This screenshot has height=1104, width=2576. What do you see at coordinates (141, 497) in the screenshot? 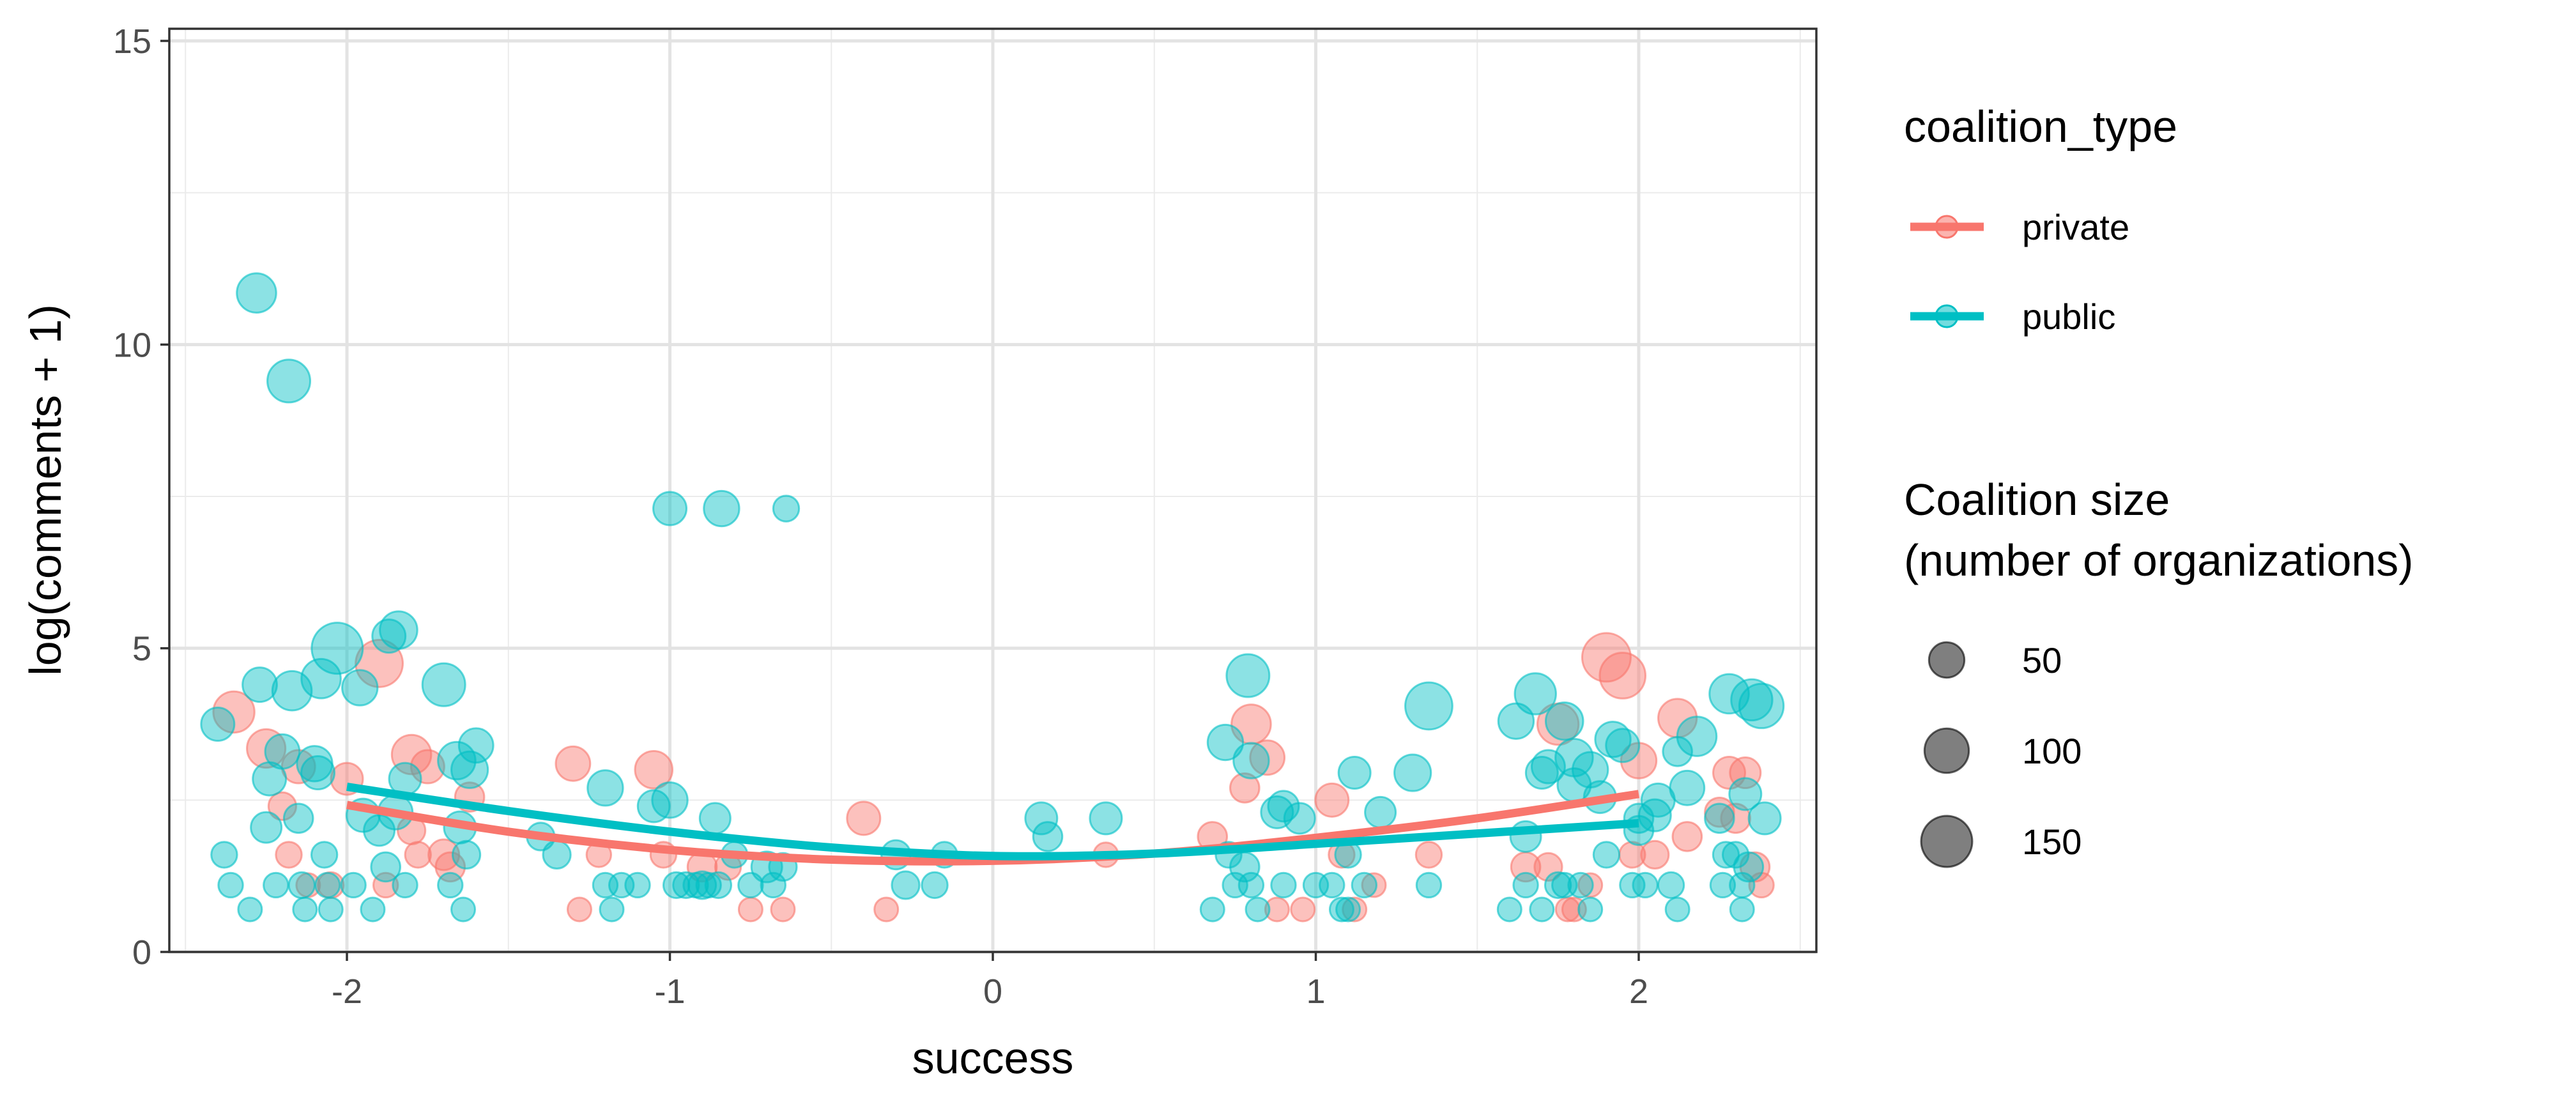
I see `y-axis: 0 5 10 15` at bounding box center [141, 497].